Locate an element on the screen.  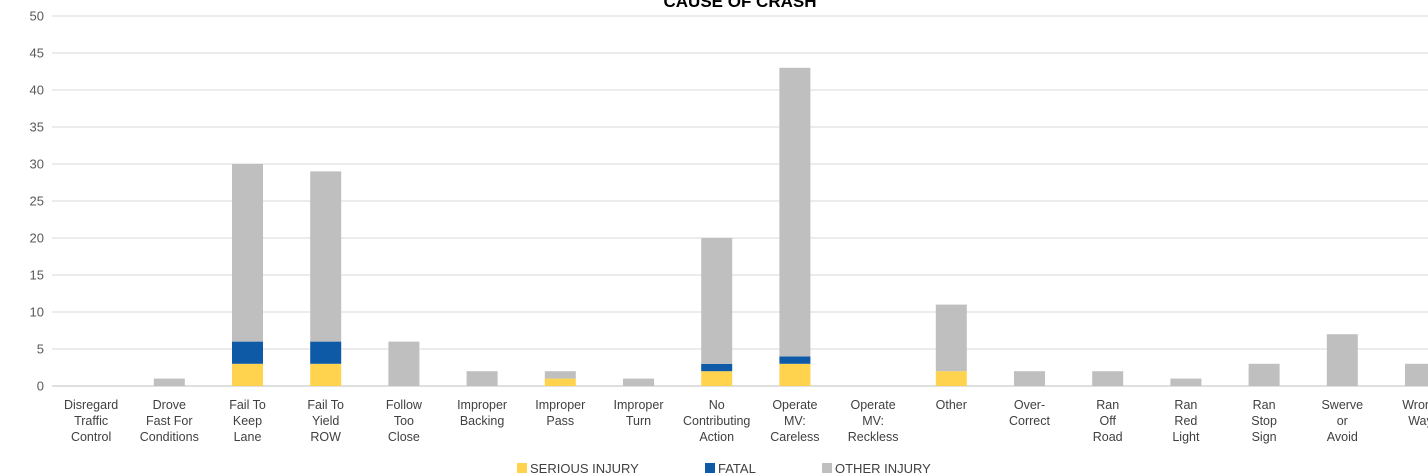
y-tick-label: 45 is located at coordinates (37, 53).